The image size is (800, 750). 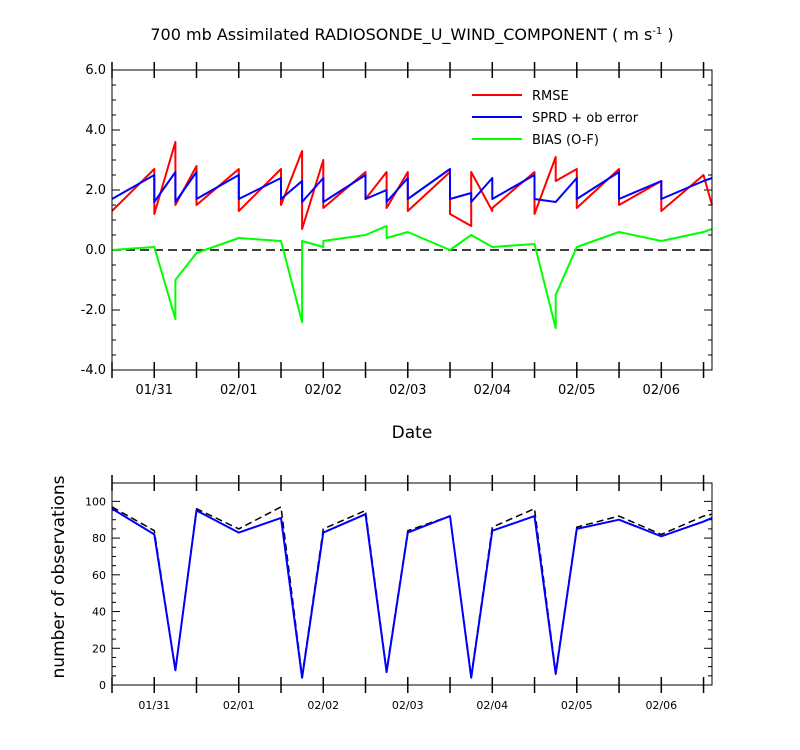 What do you see at coordinates (323, 705) in the screenshot?
I see `bottom-xtick-label: 02/02` at bounding box center [323, 705].